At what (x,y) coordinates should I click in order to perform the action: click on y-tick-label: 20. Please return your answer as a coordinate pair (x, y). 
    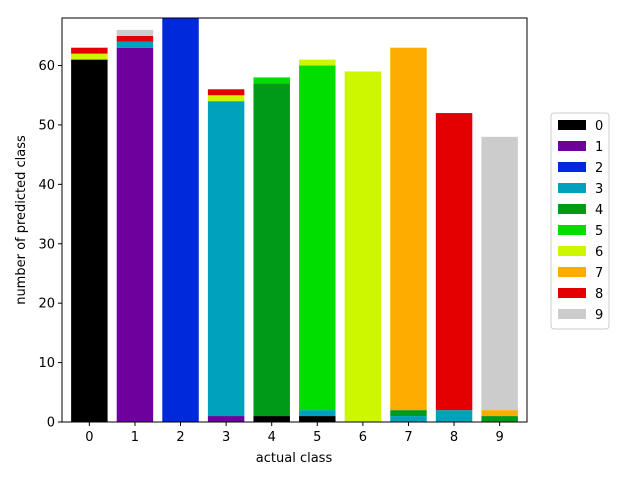
    Looking at the image, I should click on (46, 304).